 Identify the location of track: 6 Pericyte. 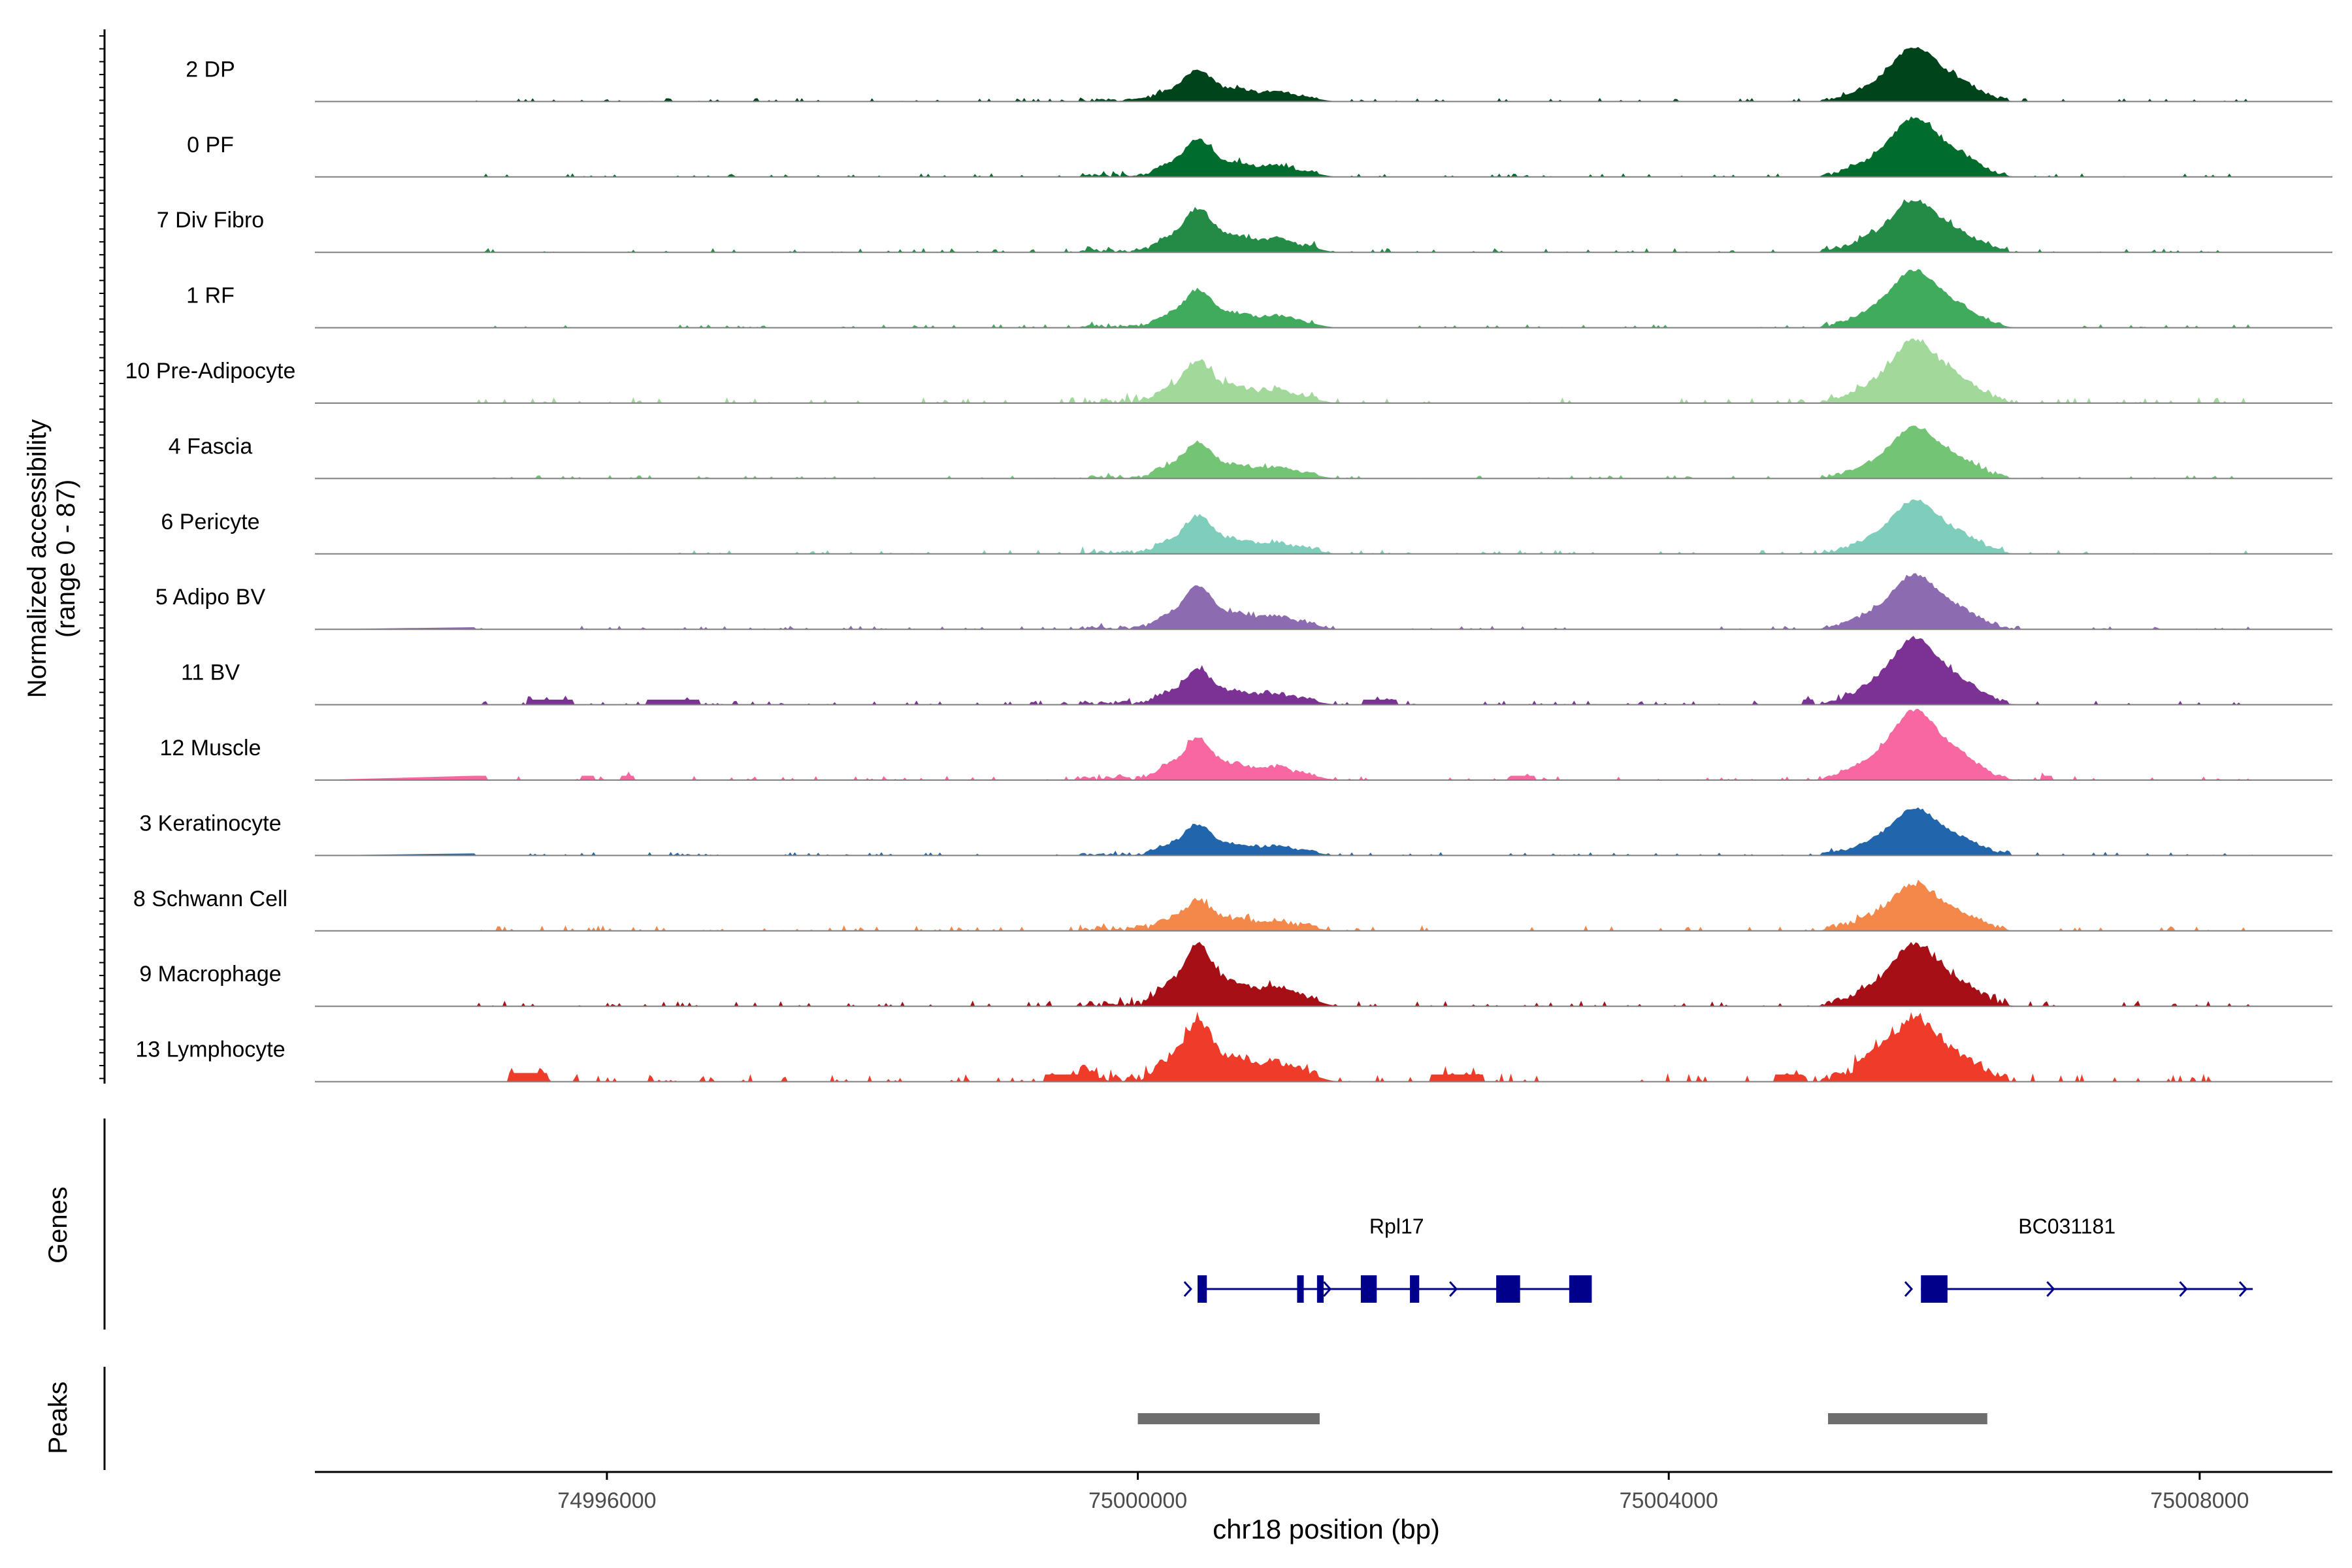
(1246, 527).